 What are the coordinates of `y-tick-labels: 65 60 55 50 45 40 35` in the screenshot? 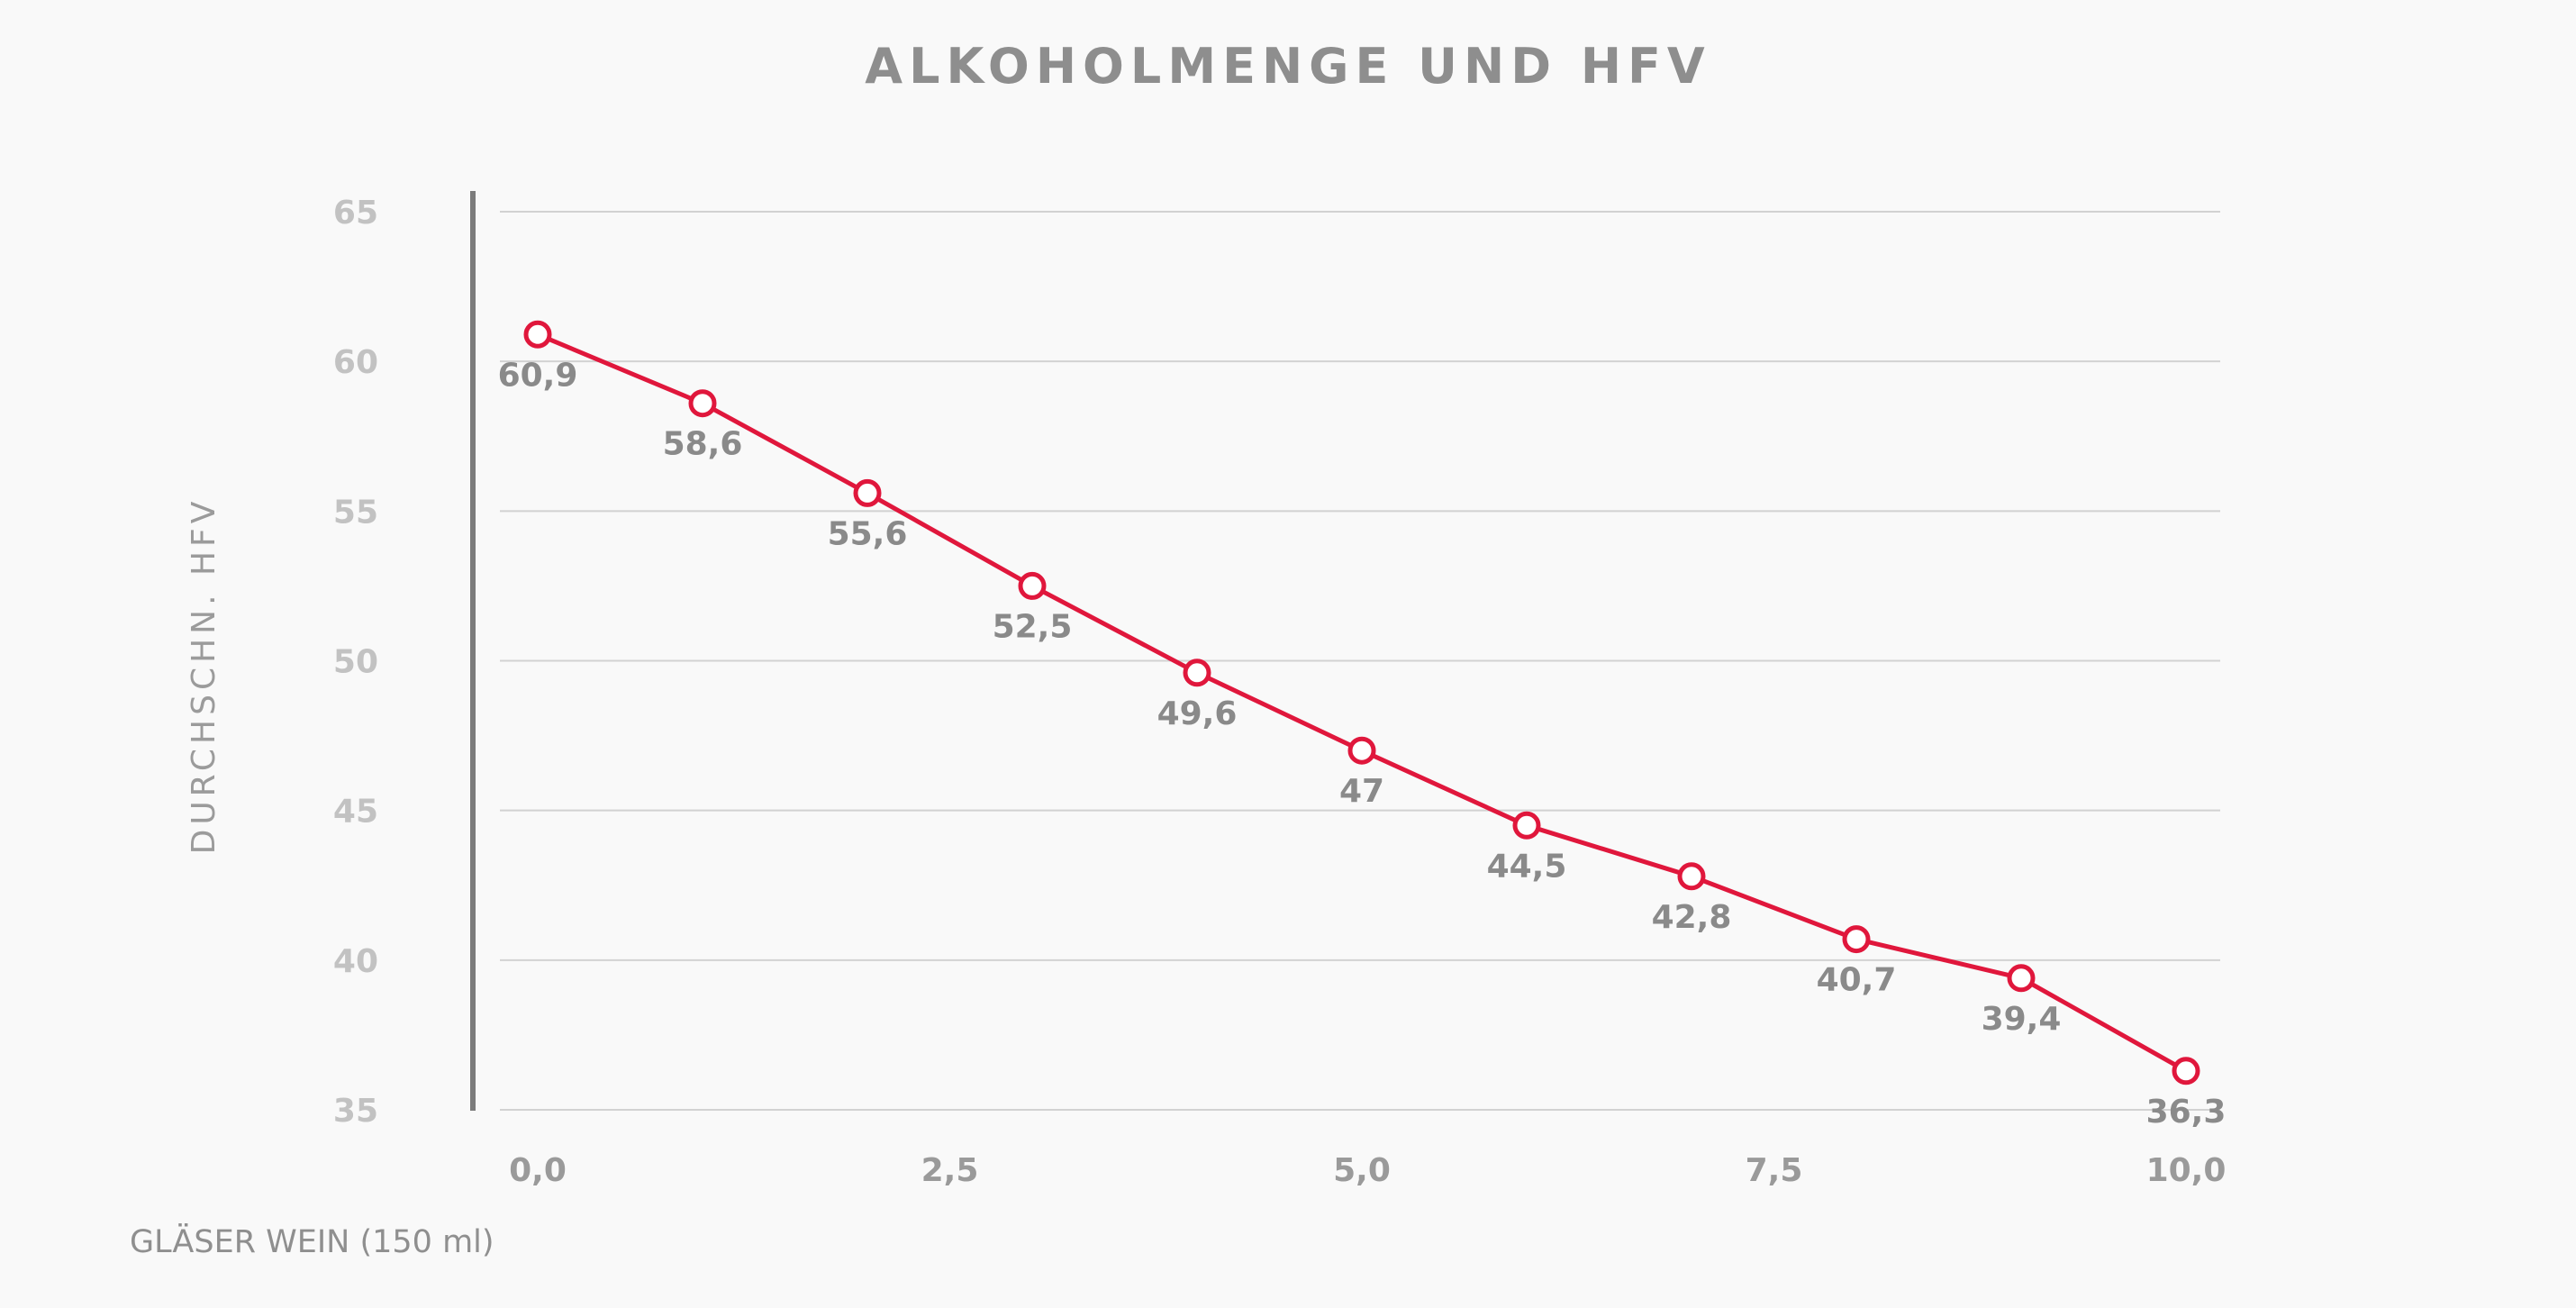 It's located at (355, 662).